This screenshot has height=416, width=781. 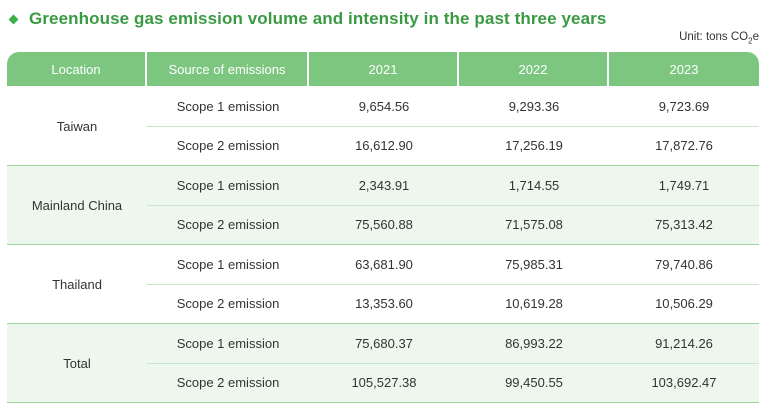 What do you see at coordinates (714, 37) in the screenshot?
I see `unit-prefix: Unit: tons CO` at bounding box center [714, 37].